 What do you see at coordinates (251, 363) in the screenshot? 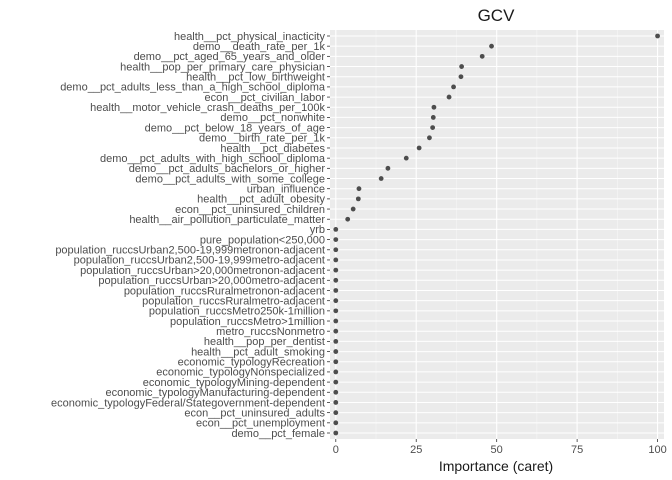
I see `y-tick-label: economic_typologyRecreation` at bounding box center [251, 363].